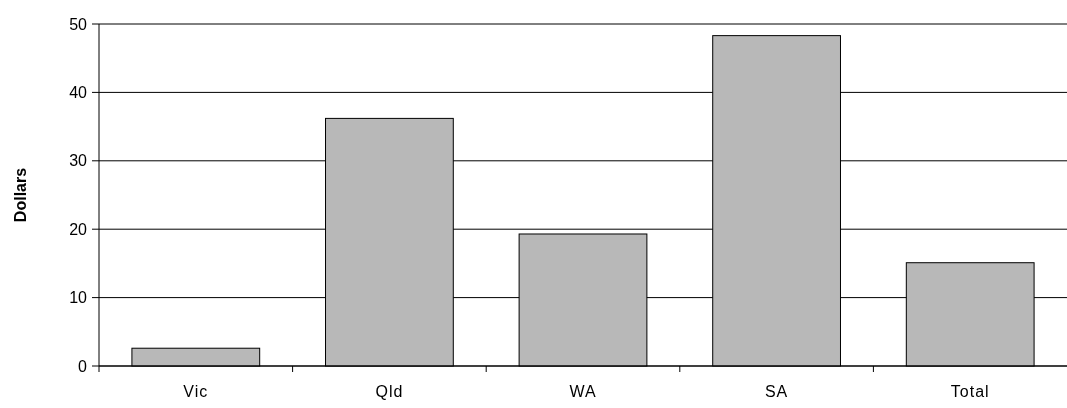  What do you see at coordinates (78, 161) in the screenshot?
I see `y-tick-label: 30` at bounding box center [78, 161].